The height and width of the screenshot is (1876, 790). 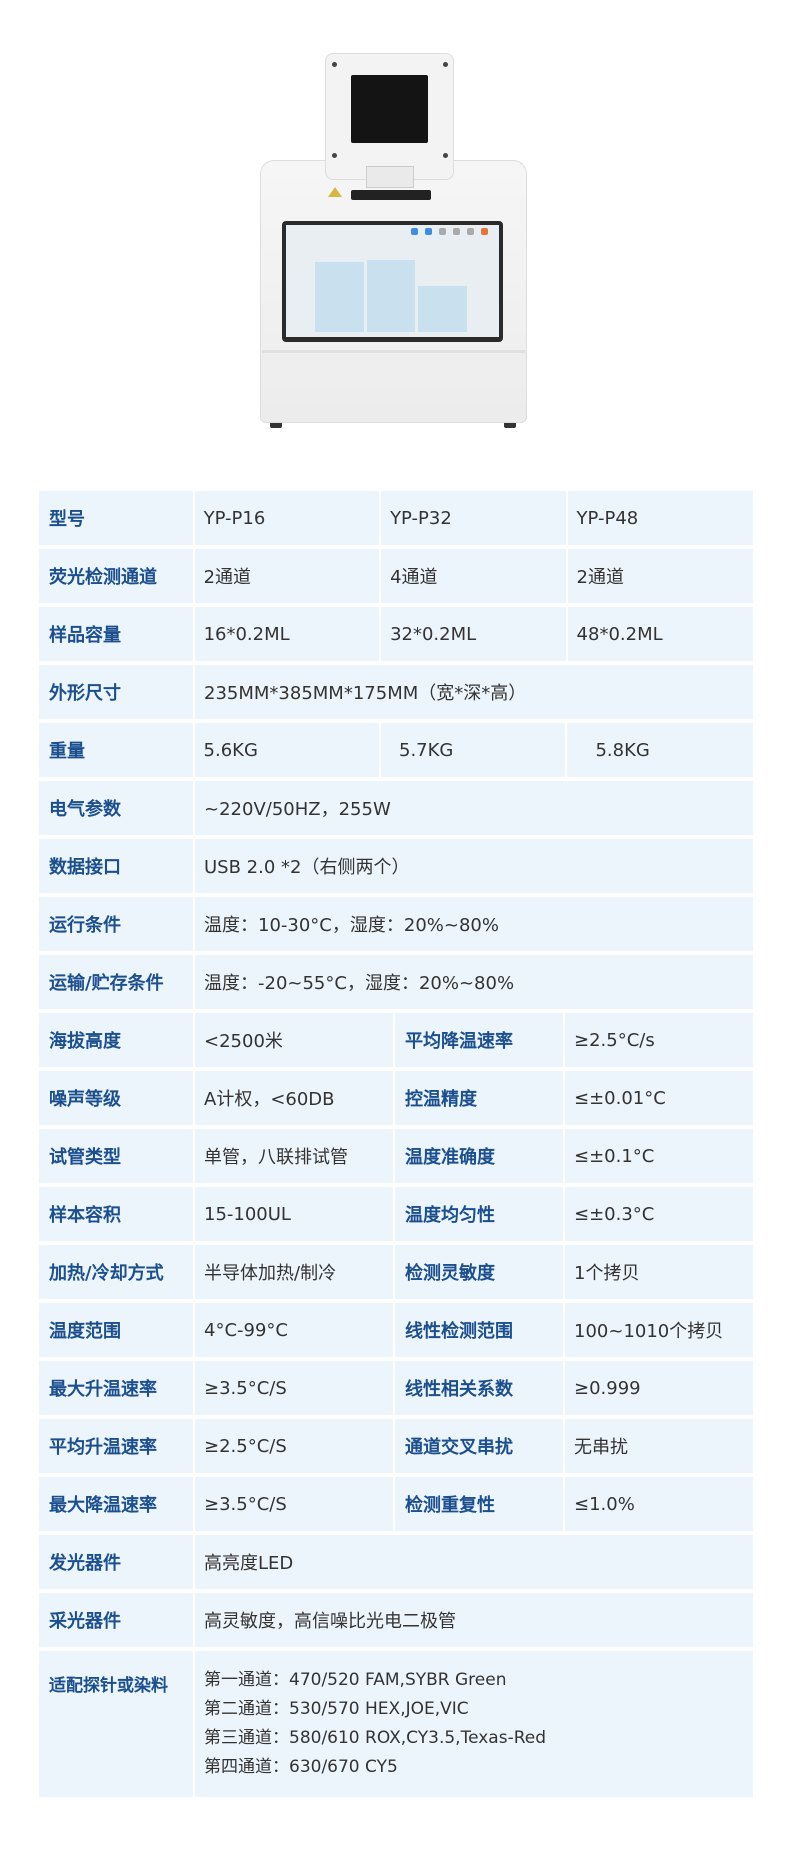 I want to click on table-row: 外形尺寸 235MM*385MM*175MM（宽*深*高）, so click(x=396, y=692).